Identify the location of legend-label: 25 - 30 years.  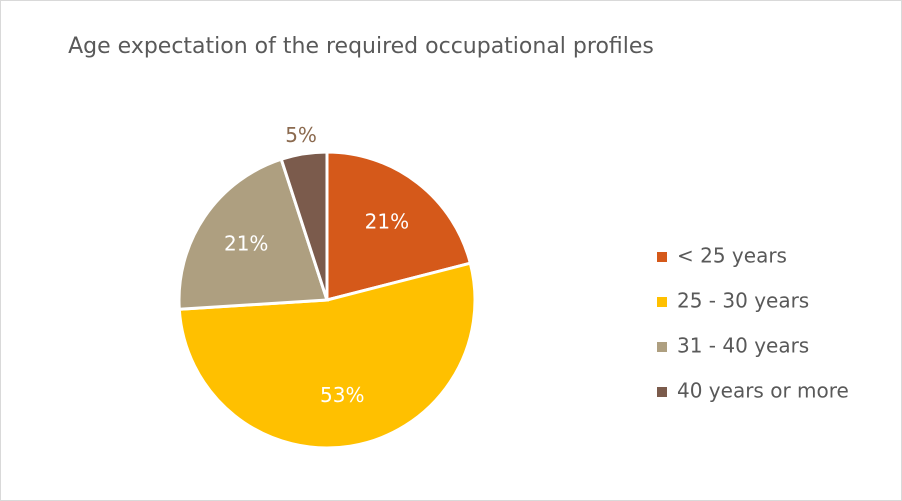
(743, 301).